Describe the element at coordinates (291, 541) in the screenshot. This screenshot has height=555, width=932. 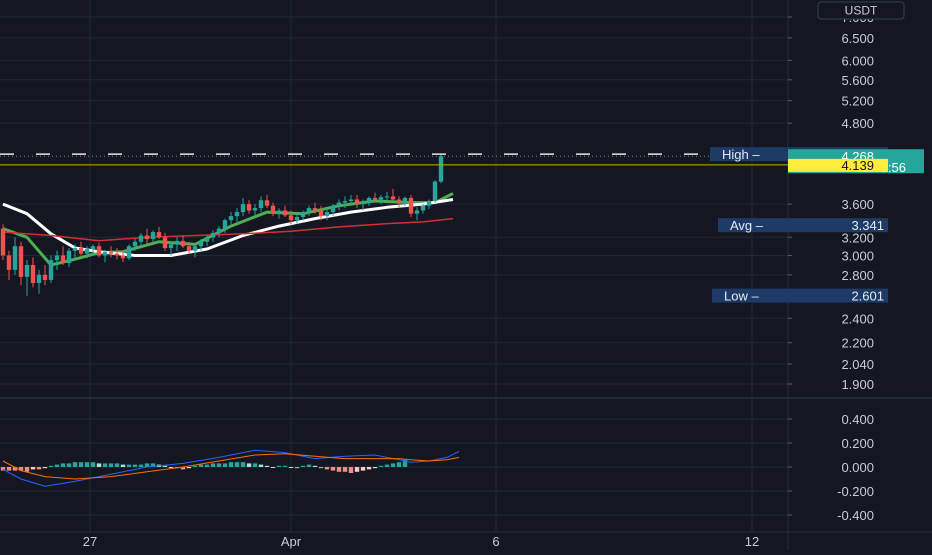
I see `time-tick-label: Apr` at that location.